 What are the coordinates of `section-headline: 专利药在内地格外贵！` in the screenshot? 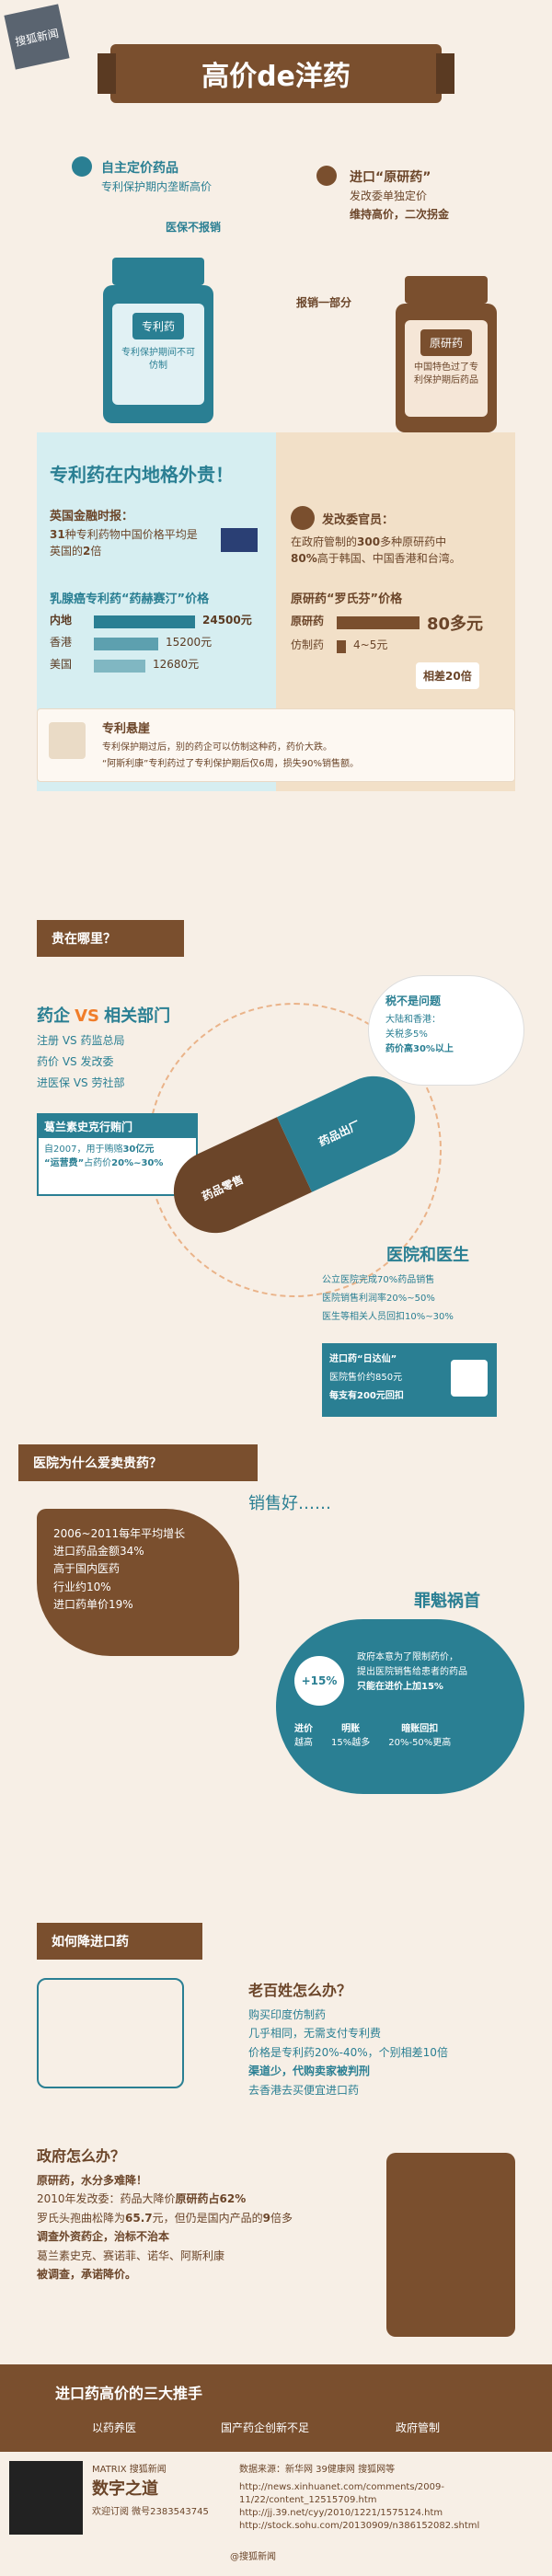 It's located at (142, 475).